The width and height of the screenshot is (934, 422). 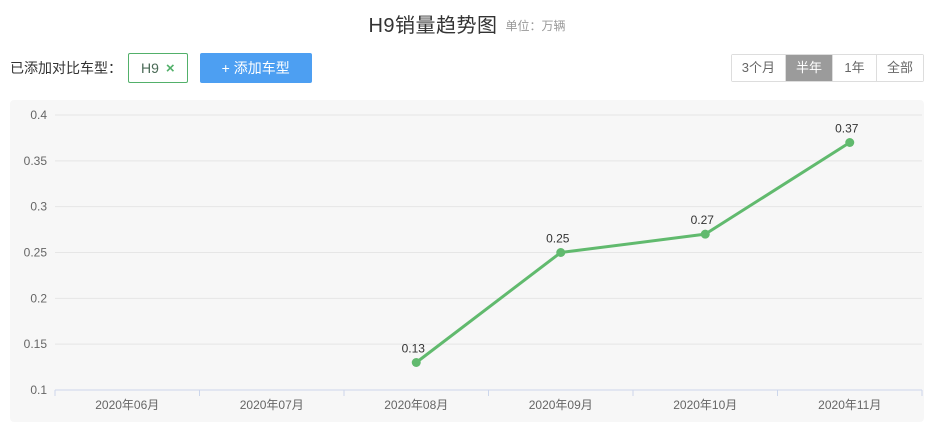 What do you see at coordinates (170, 68) in the screenshot?
I see `remove-model-icon: ×` at bounding box center [170, 68].